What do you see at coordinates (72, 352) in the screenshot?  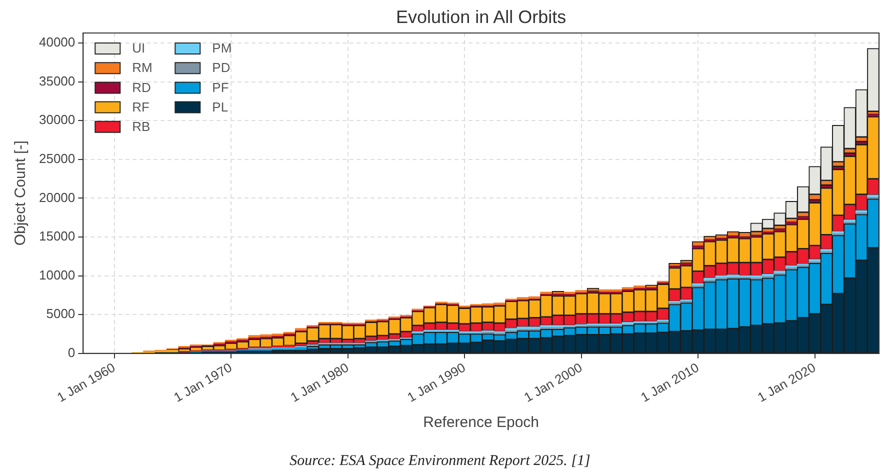 I see `y-tick-label: 0` at bounding box center [72, 352].